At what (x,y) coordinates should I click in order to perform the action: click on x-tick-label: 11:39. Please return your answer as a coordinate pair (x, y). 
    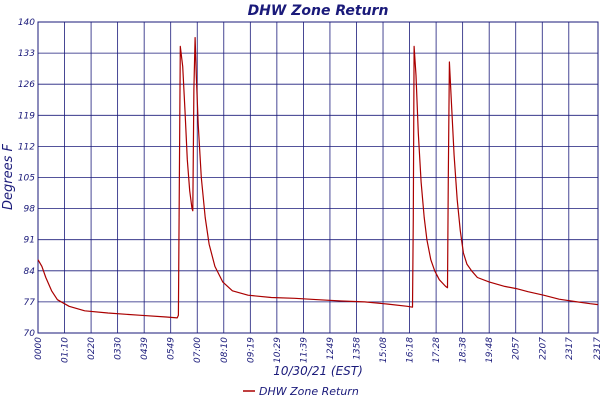
    Looking at the image, I should click on (304, 350).